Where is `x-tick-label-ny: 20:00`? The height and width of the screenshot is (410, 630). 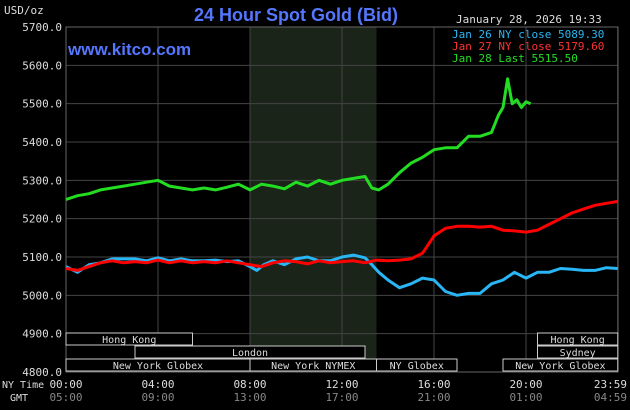 x-tick-label-ny: 20:00 is located at coordinates (525, 384).